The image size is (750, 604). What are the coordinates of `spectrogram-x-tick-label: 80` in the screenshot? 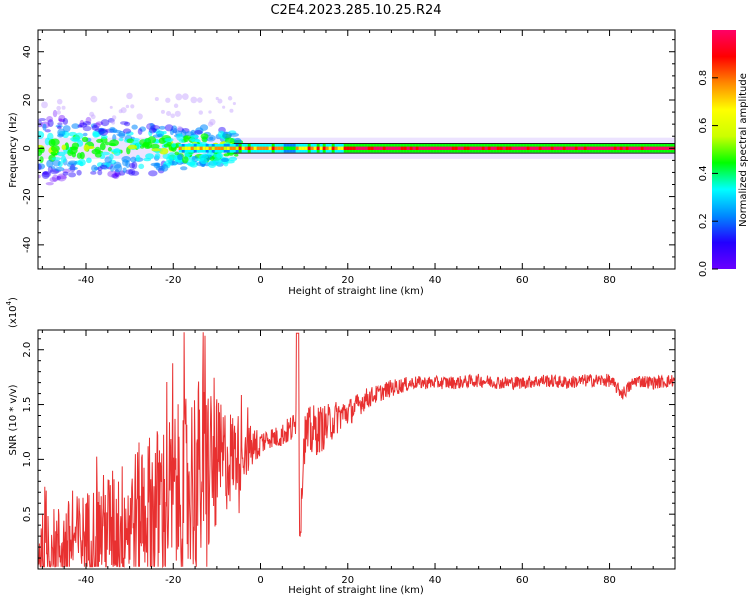 It's located at (609, 280).